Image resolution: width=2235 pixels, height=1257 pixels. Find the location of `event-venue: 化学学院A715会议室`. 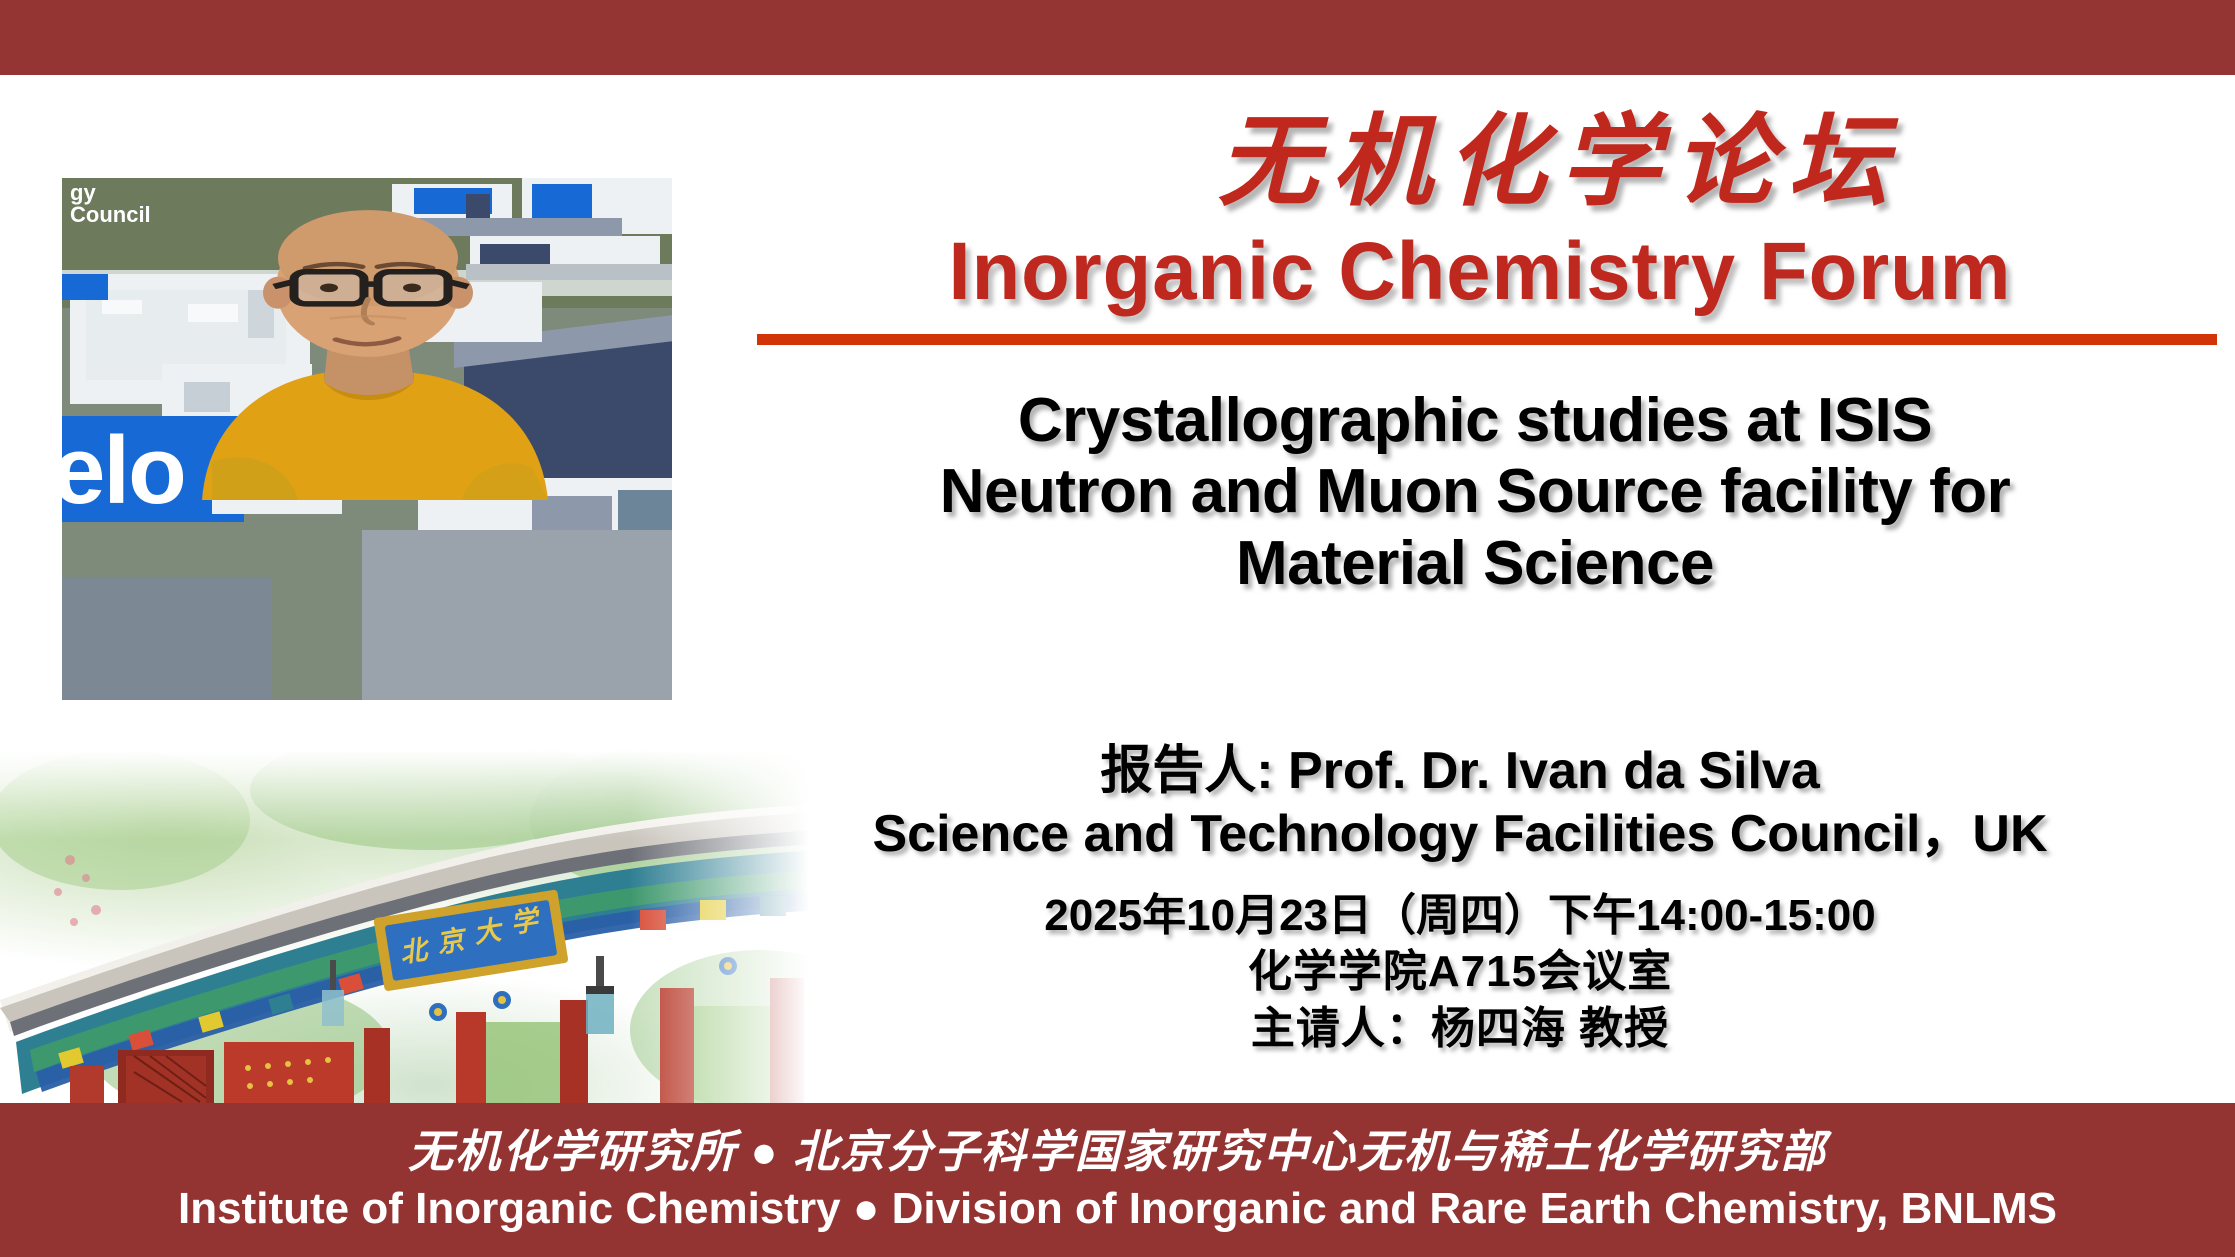

event-venue: 化学学院A715会议室 is located at coordinates (1460, 972).